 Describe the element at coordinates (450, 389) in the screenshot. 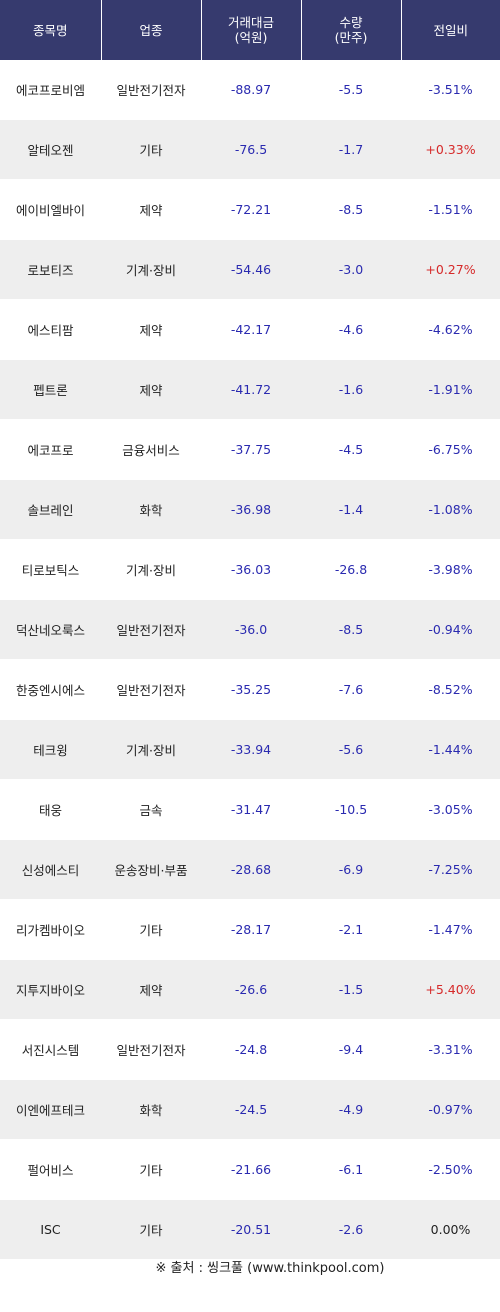

I see `change-rate-cell: -1.91%` at that location.